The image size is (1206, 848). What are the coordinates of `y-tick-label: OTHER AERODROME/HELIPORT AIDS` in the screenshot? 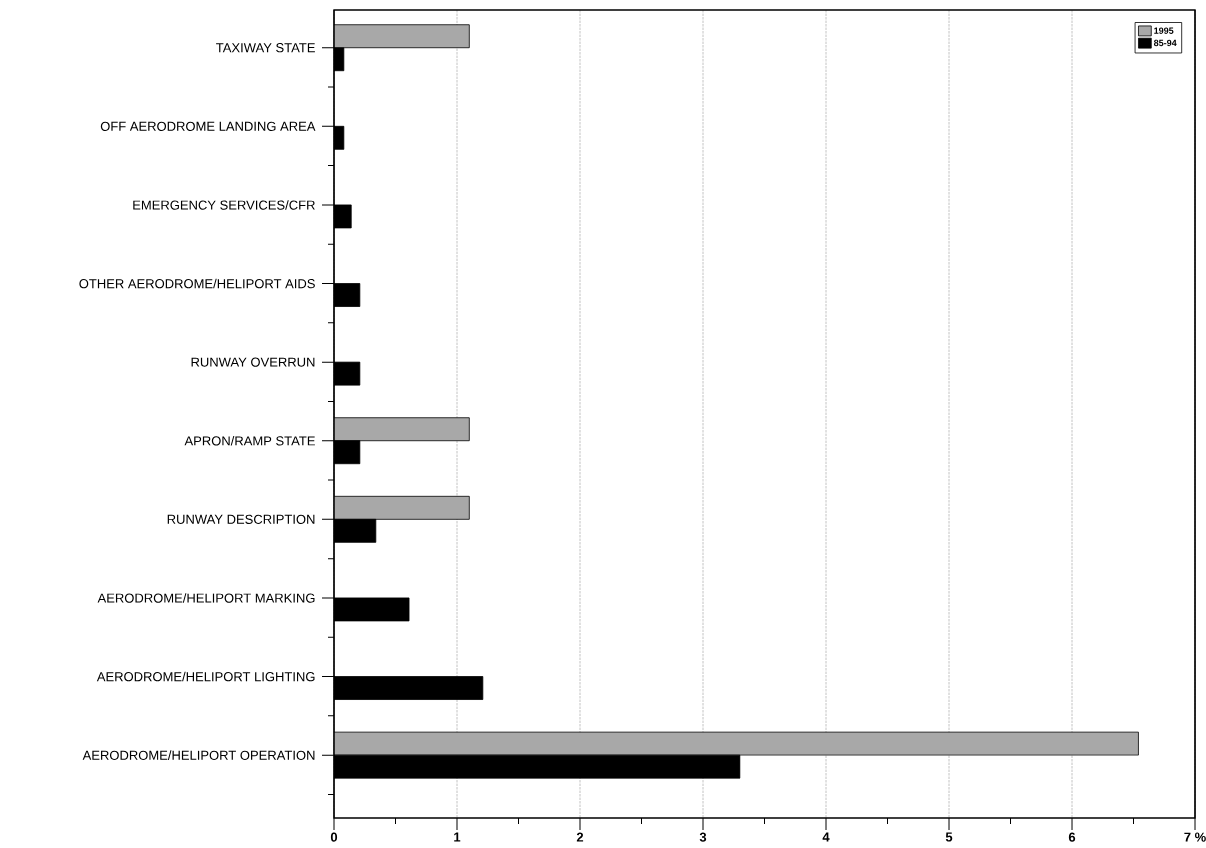 It's located at (197, 283).